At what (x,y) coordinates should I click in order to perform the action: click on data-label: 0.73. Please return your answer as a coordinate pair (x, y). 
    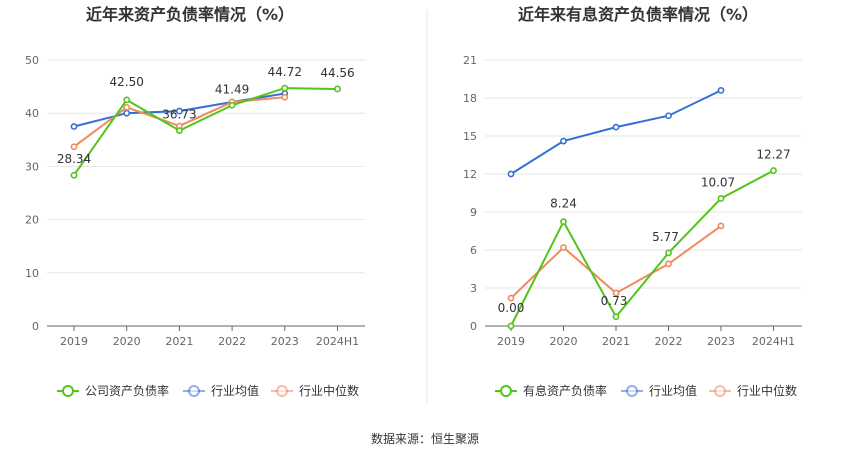
    Looking at the image, I should click on (614, 301).